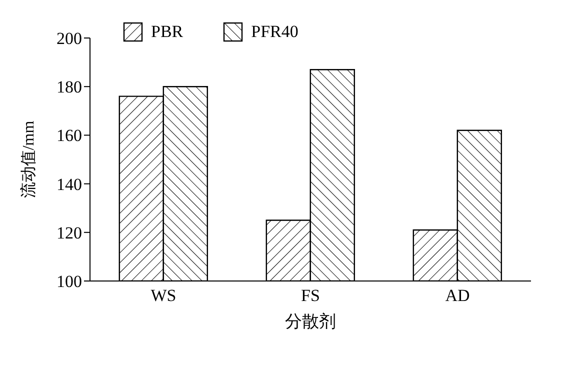 The height and width of the screenshot is (369, 569). Describe the element at coordinates (167, 32) in the screenshot. I see `legend-label: PBR` at that location.